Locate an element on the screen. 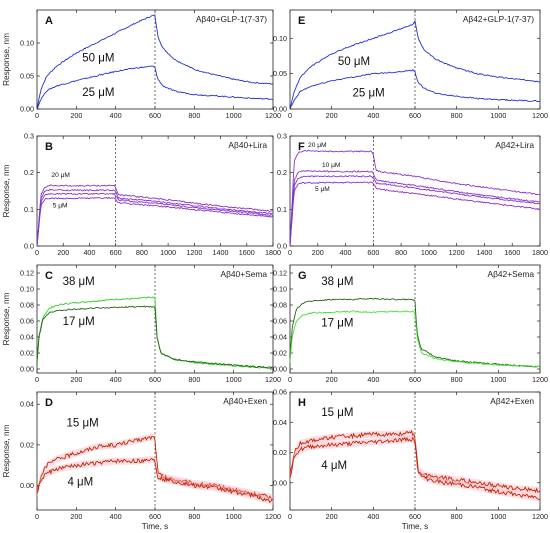 This screenshot has width=550, height=533. x-tick-label: 1400 is located at coordinates (221, 252).